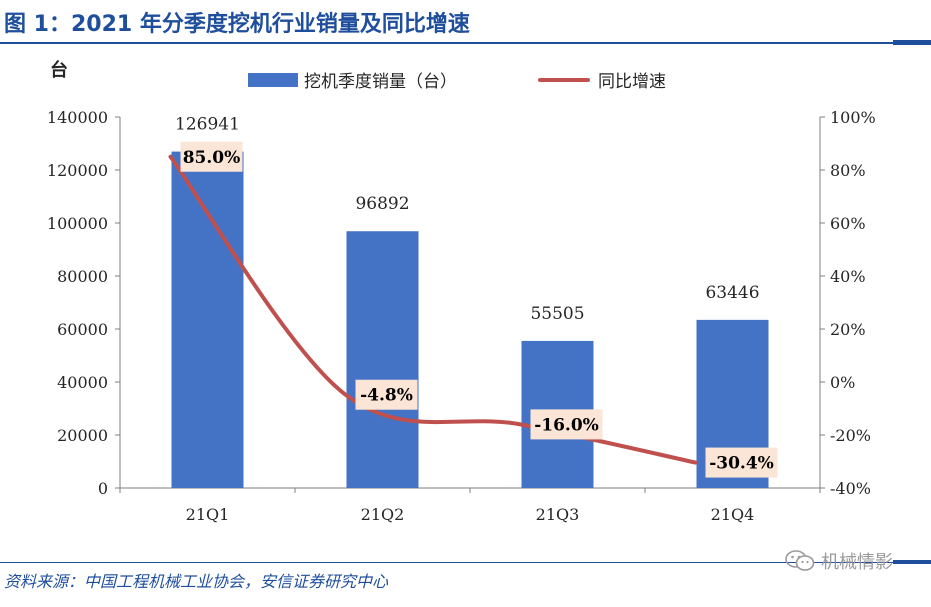 The width and height of the screenshot is (931, 607). I want to click on line-data-label: -30.4%, so click(741, 464).